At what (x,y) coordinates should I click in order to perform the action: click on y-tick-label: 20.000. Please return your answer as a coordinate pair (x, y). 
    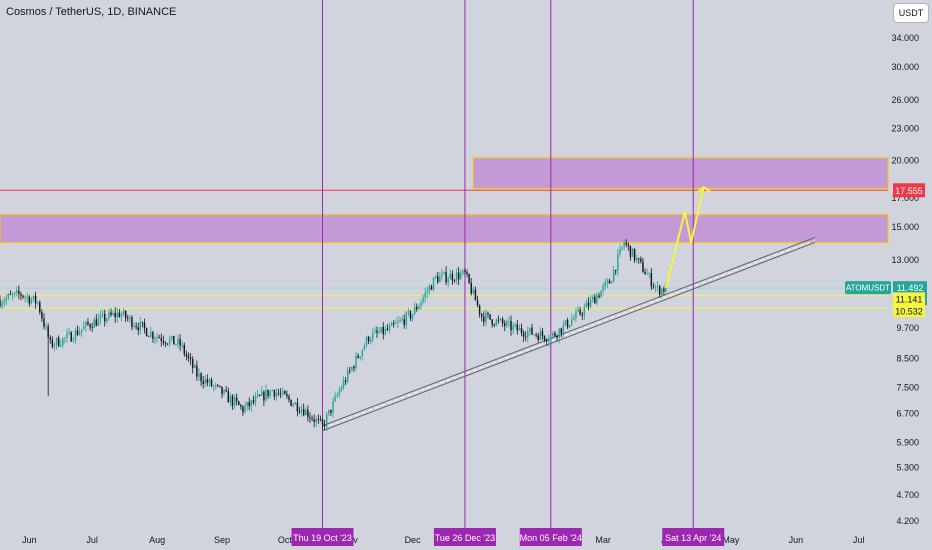
    Looking at the image, I should click on (905, 161).